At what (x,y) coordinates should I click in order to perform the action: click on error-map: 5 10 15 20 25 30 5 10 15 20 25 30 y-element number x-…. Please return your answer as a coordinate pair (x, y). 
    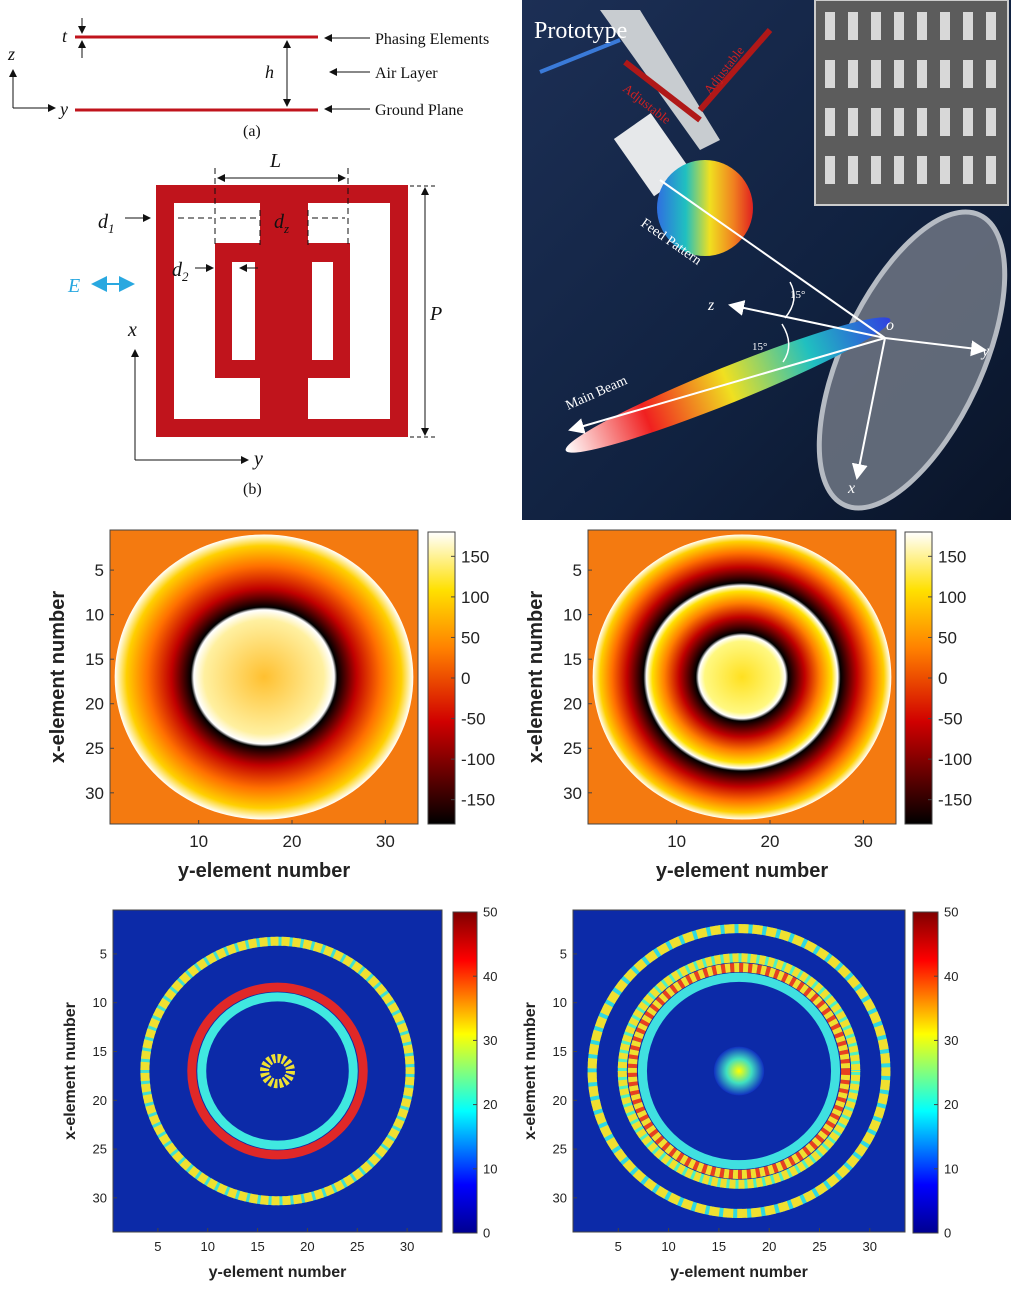
    Looking at the image, I should click on (279, 1093).